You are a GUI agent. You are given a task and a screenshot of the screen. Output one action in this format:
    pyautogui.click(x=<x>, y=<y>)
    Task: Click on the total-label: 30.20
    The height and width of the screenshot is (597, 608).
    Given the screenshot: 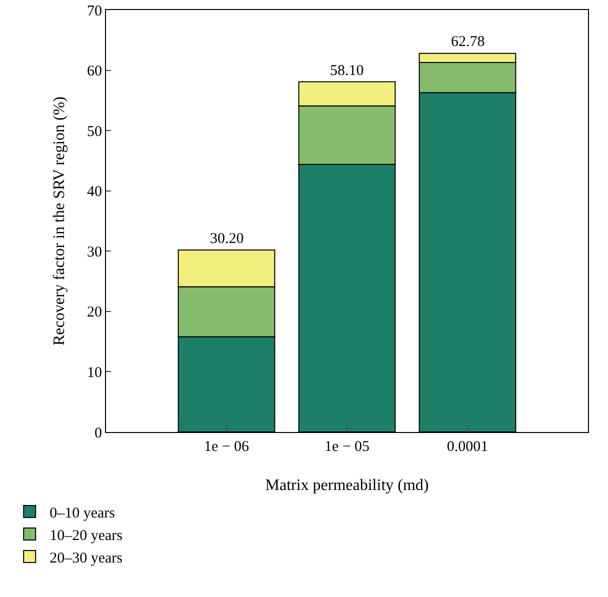 What is the action you would take?
    pyautogui.click(x=227, y=239)
    